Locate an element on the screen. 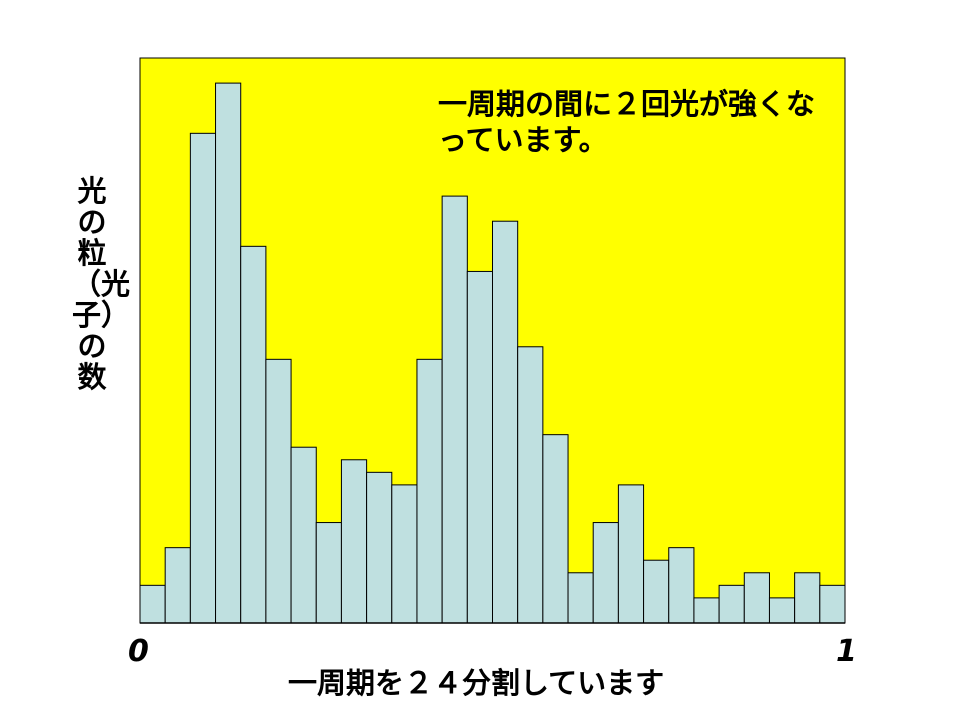  x-tick-label-0: 0 is located at coordinates (138, 651).